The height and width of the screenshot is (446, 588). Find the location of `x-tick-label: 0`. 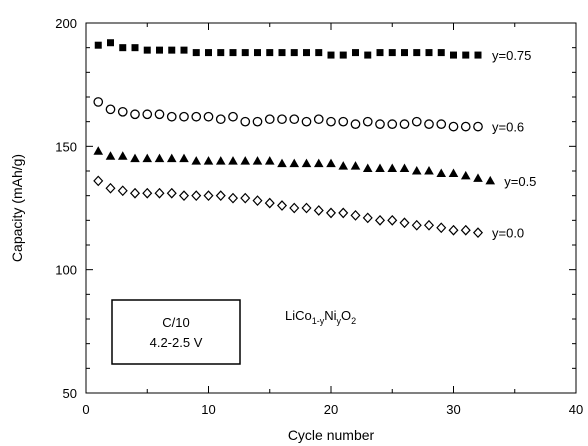

x-tick-label: 0 is located at coordinates (85, 409).